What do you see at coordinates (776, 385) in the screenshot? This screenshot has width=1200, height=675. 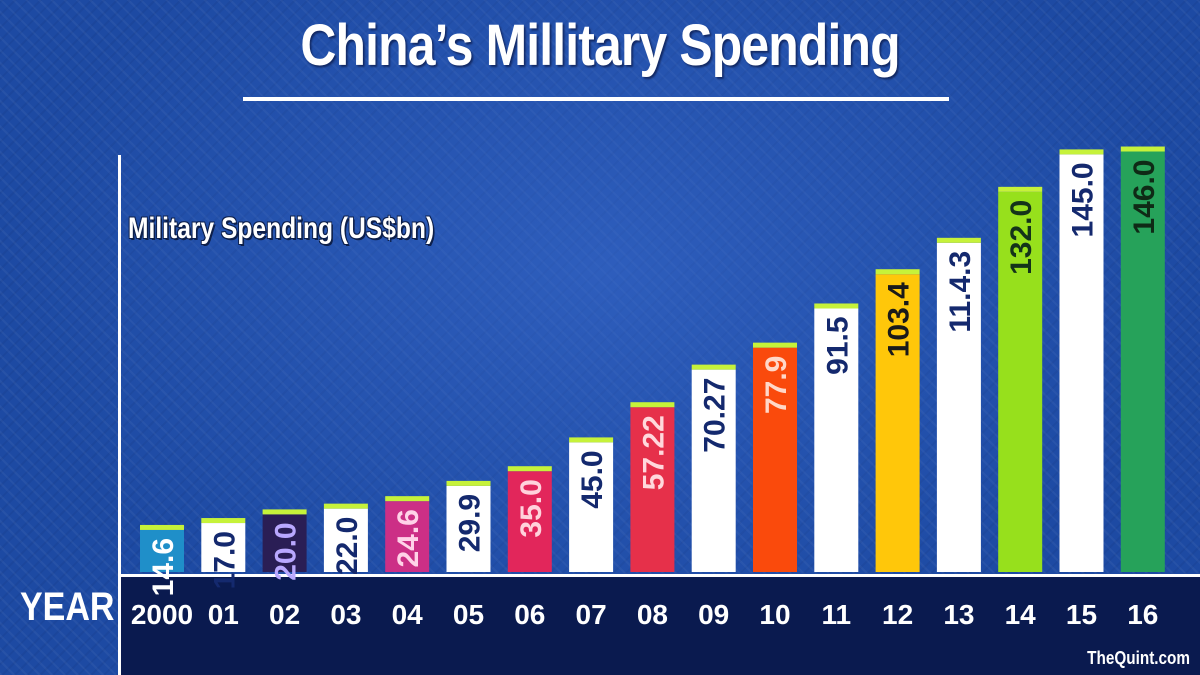 I see `bar-value-label: 77.9` at bounding box center [776, 385].